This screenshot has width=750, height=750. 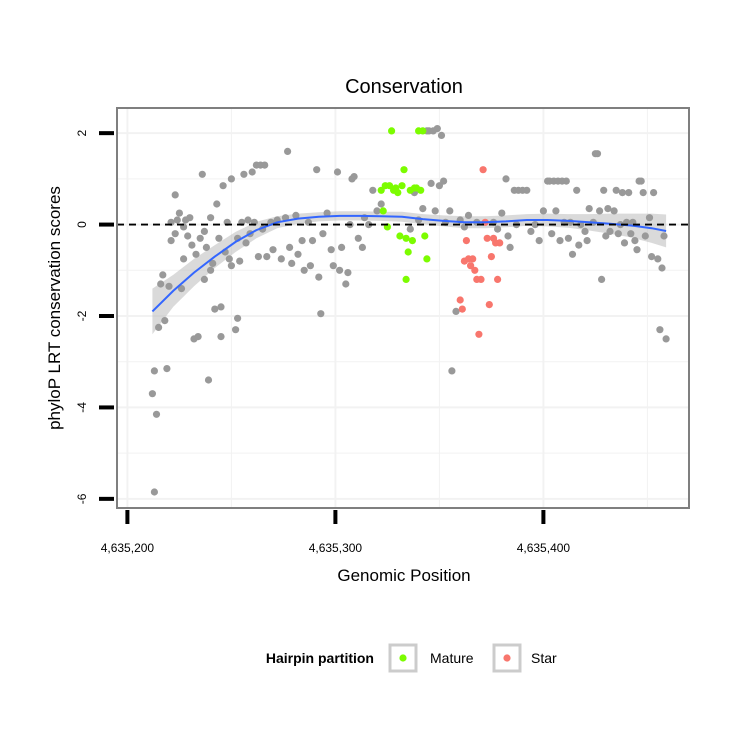 I want to click on chart-title: Conservation, so click(x=404, y=87).